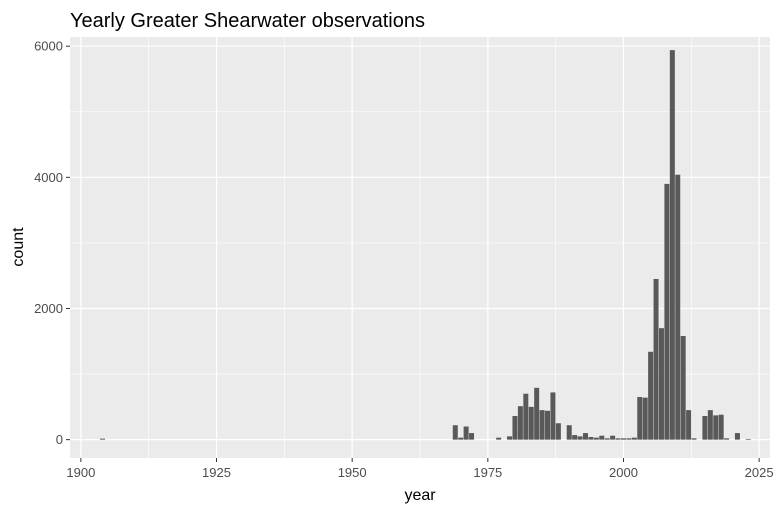 This screenshot has height=513, width=780. What do you see at coordinates (48, 308) in the screenshot?
I see `y-tick-label: 2000` at bounding box center [48, 308].